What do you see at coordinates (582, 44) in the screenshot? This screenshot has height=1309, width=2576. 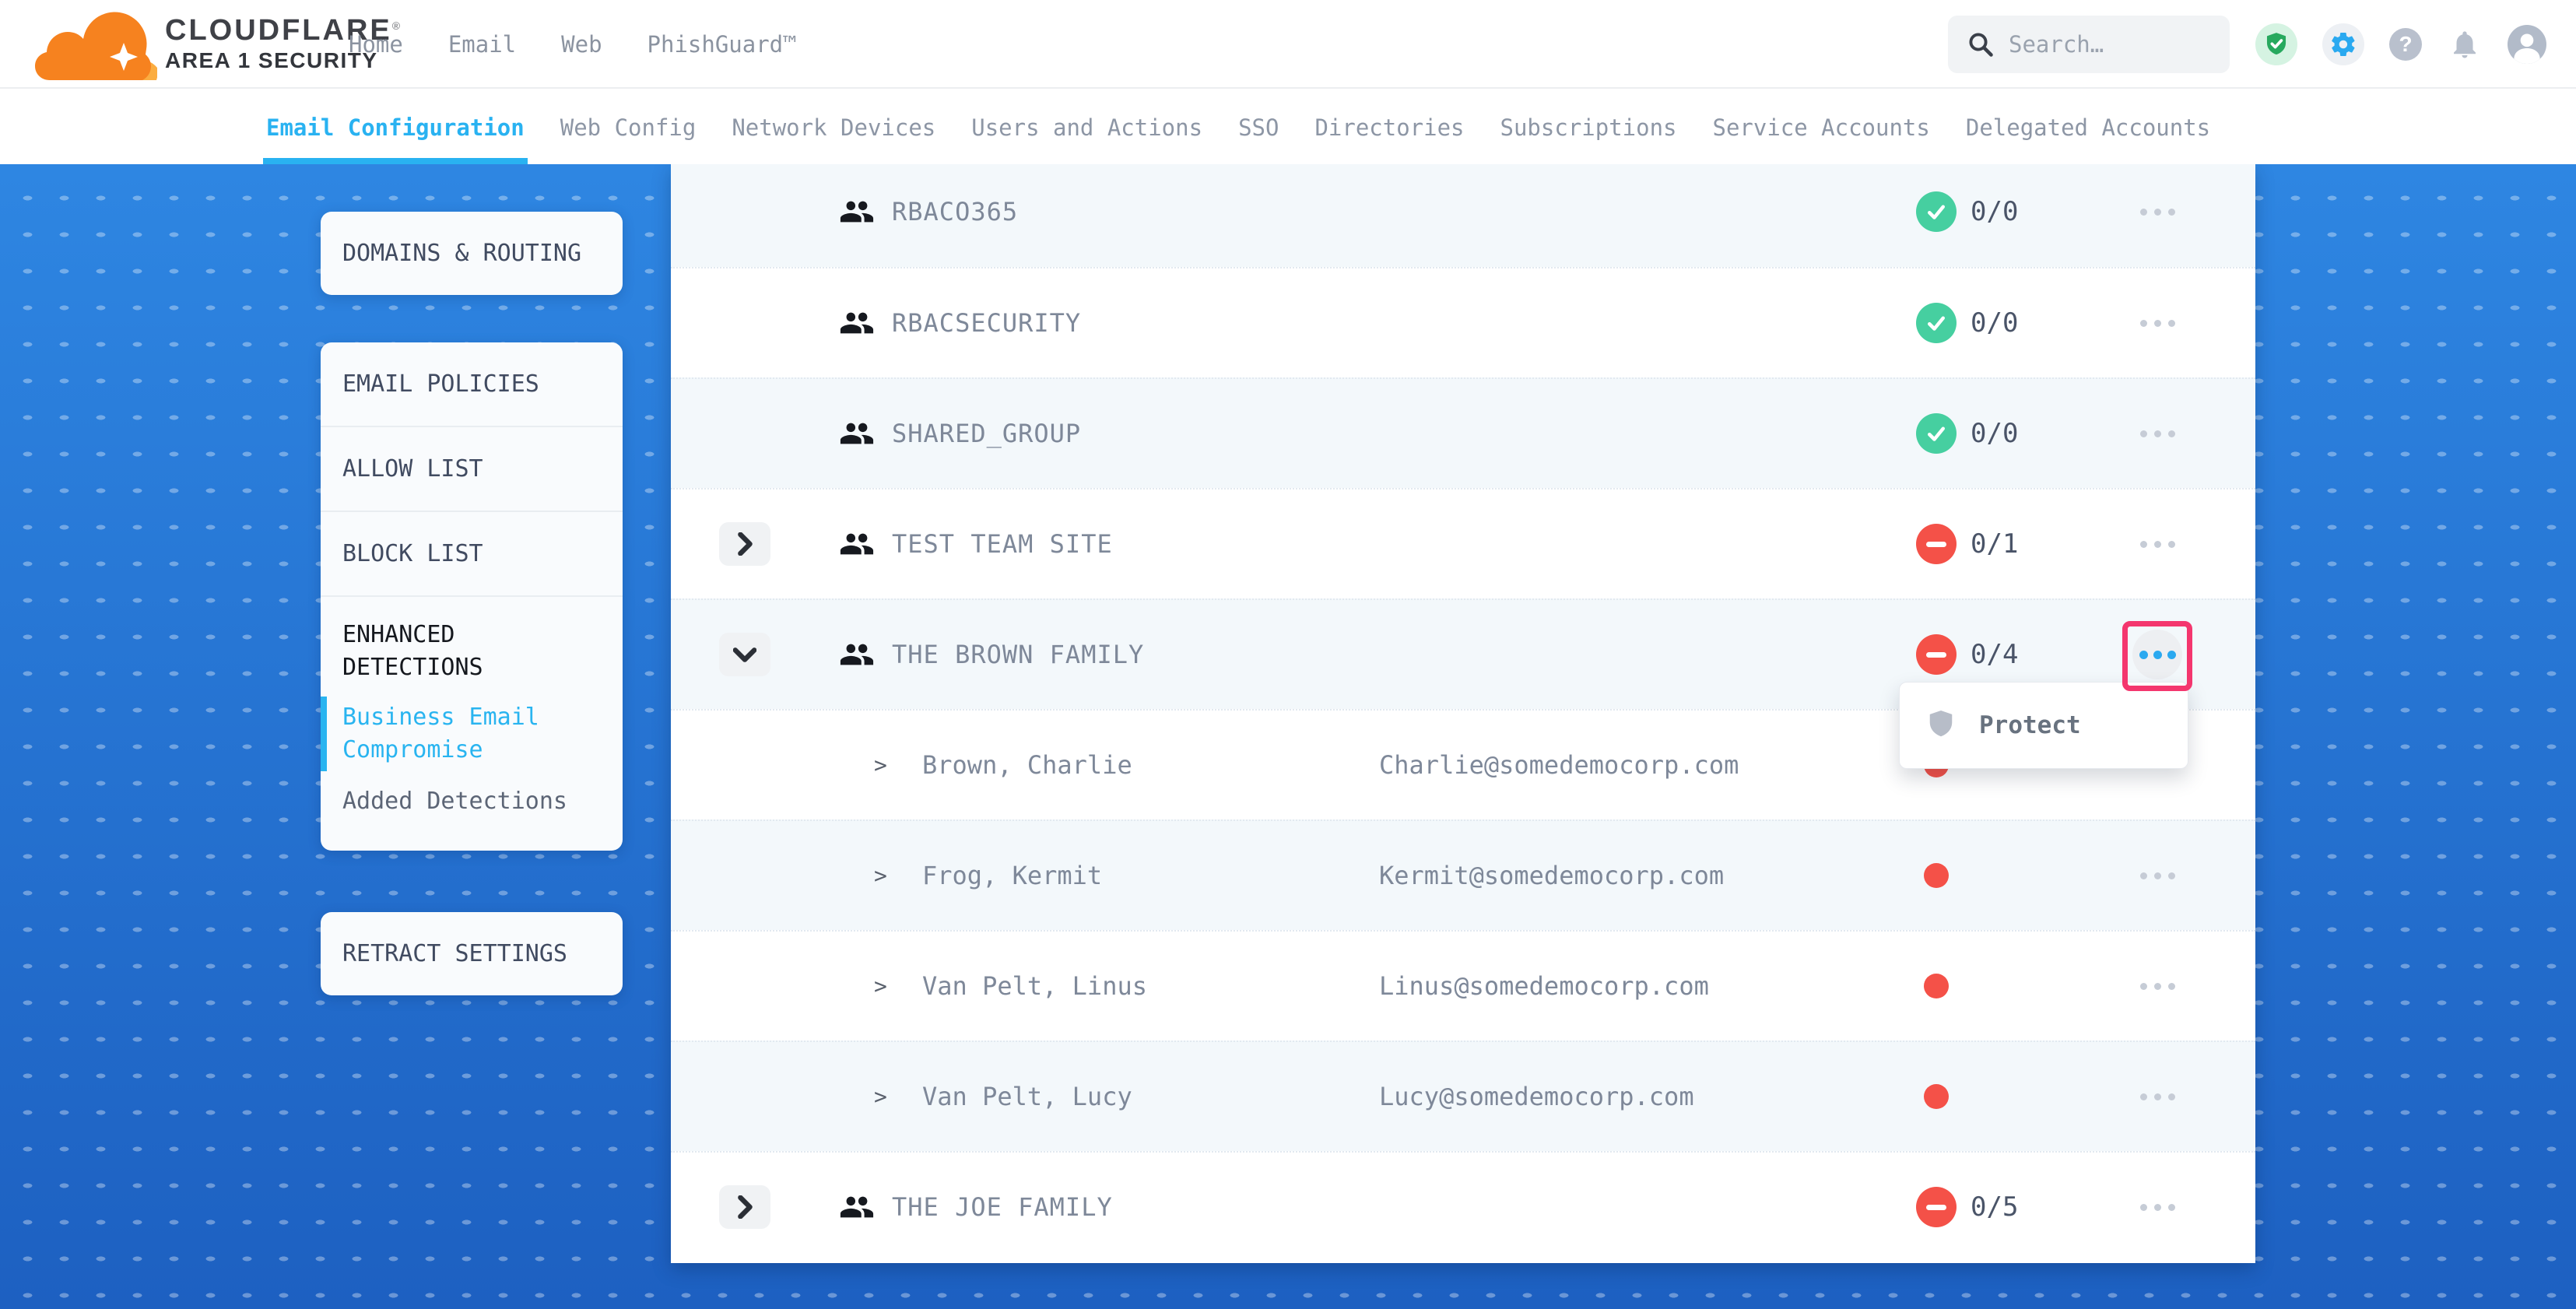 I see `top-nav-web: Web` at bounding box center [582, 44].